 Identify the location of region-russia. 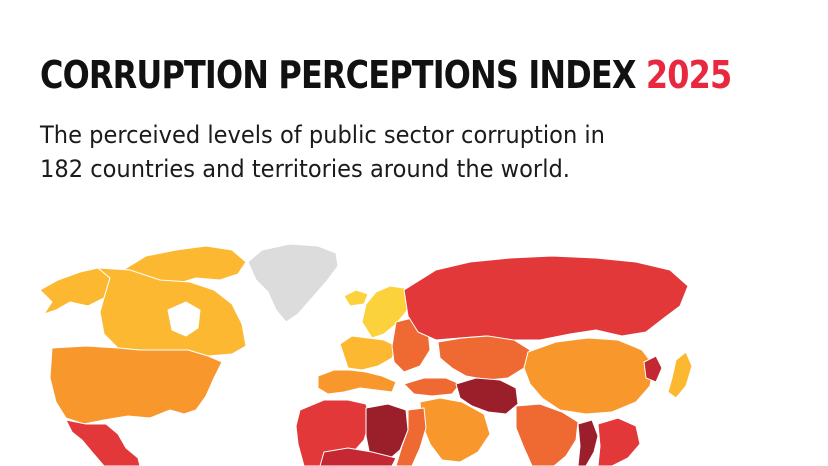
(546, 298).